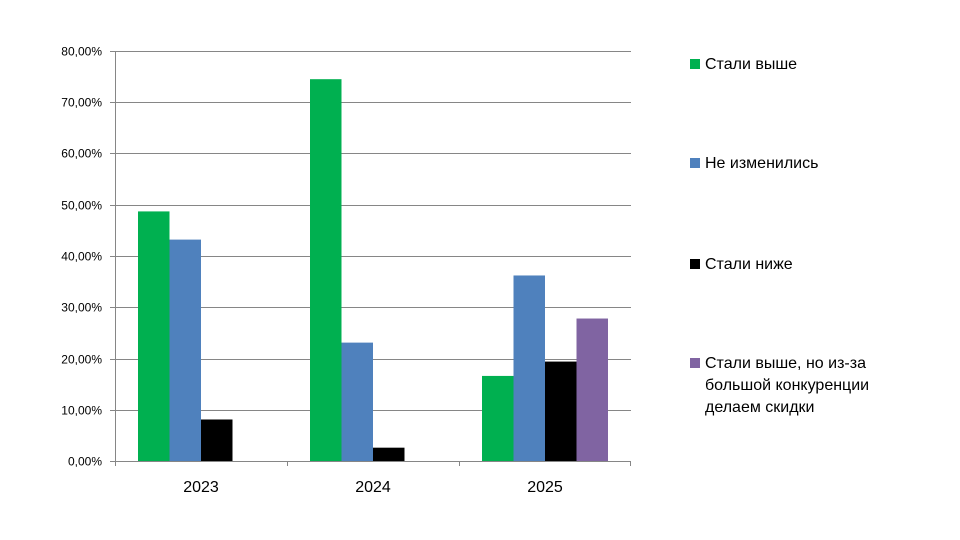 Image resolution: width=960 pixels, height=540 pixels. What do you see at coordinates (820, 65) in the screenshot?
I see `legend-item-stali-vyshe: Стали выше` at bounding box center [820, 65].